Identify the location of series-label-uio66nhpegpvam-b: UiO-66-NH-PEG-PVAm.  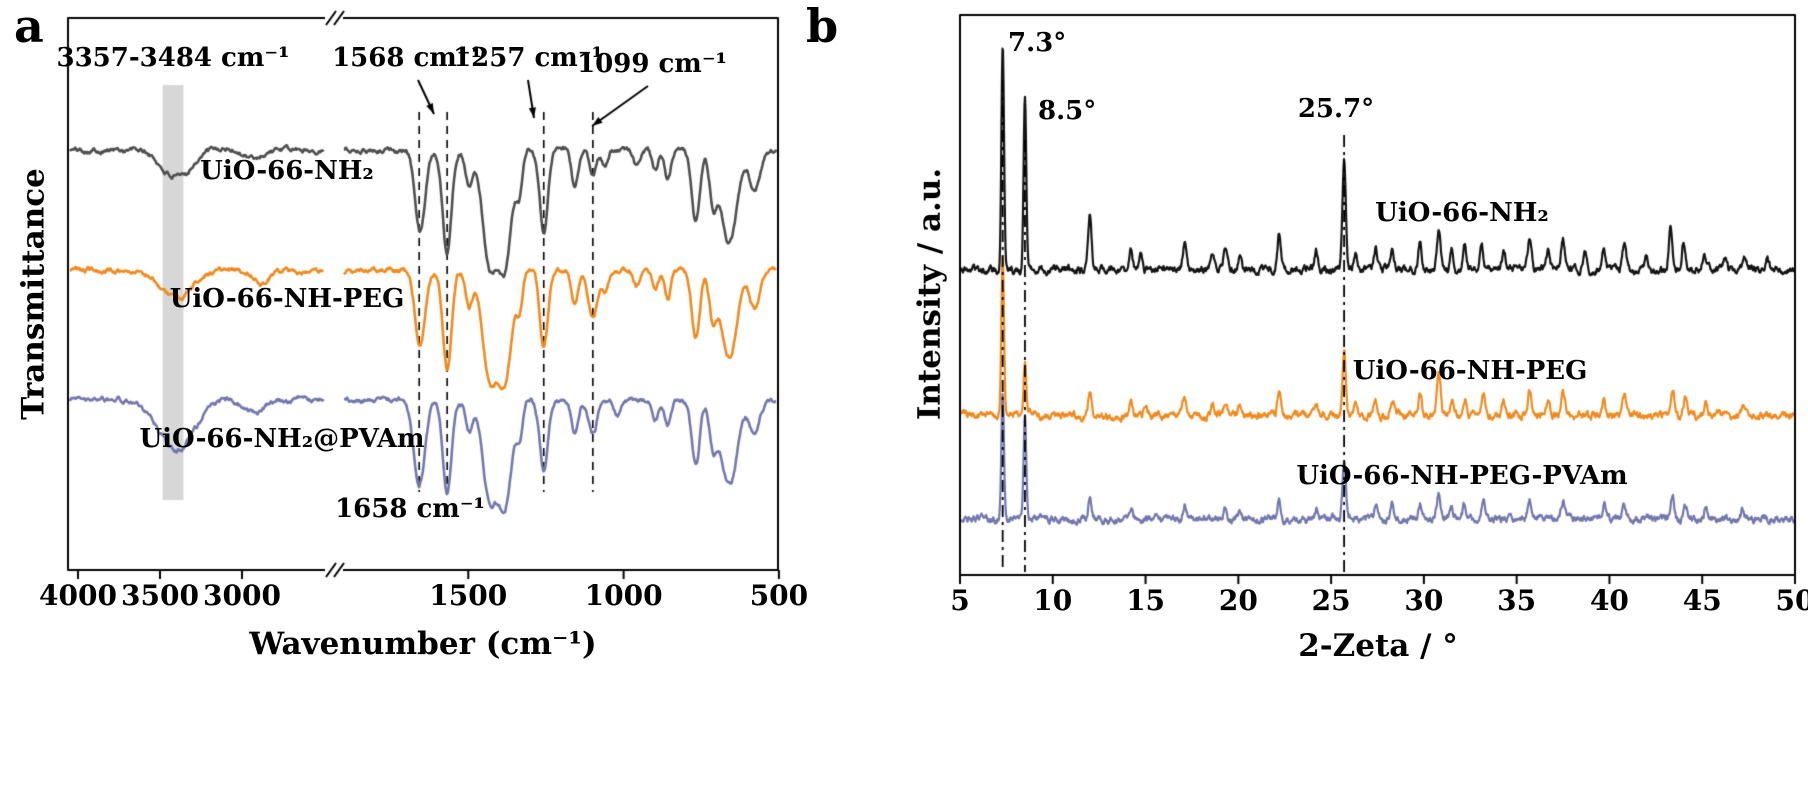
(1462, 476).